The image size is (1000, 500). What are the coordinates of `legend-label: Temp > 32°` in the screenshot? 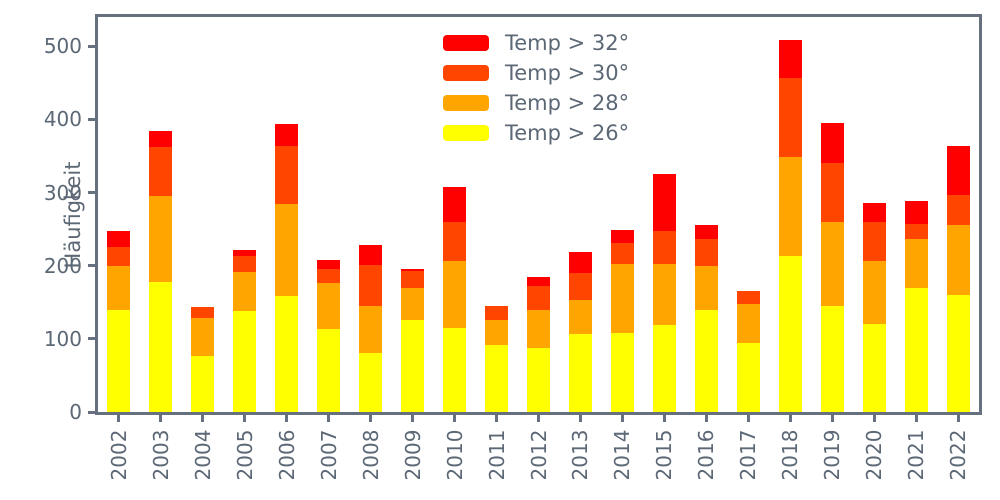 It's located at (567, 42).